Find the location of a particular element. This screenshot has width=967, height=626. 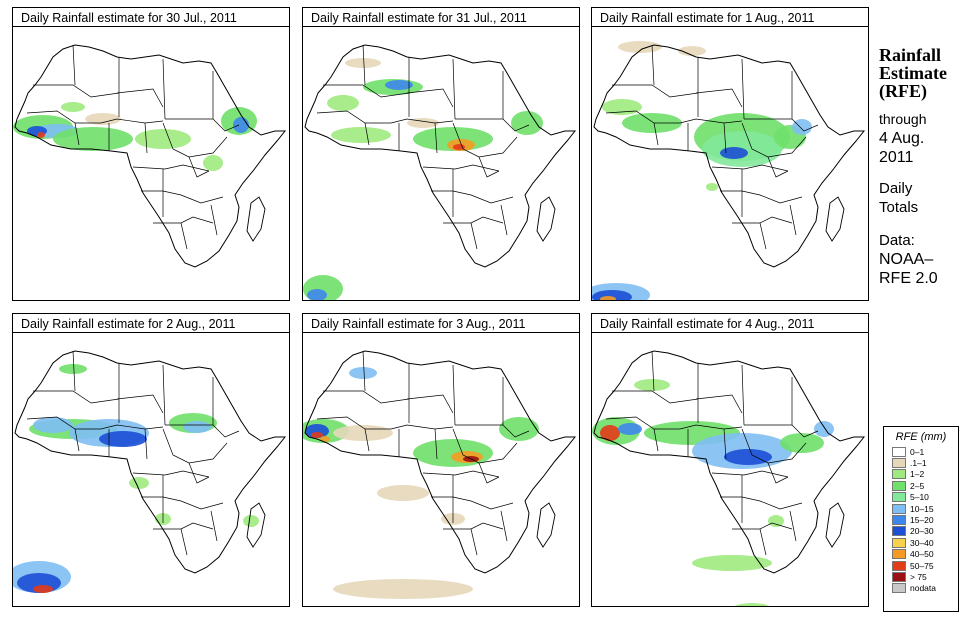

through-label: through is located at coordinates (903, 119).